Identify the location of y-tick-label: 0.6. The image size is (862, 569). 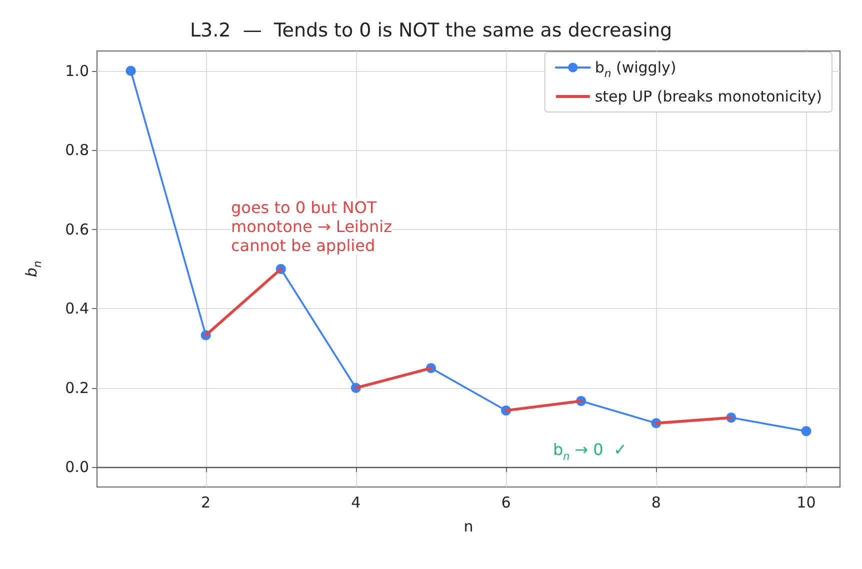
(77, 229).